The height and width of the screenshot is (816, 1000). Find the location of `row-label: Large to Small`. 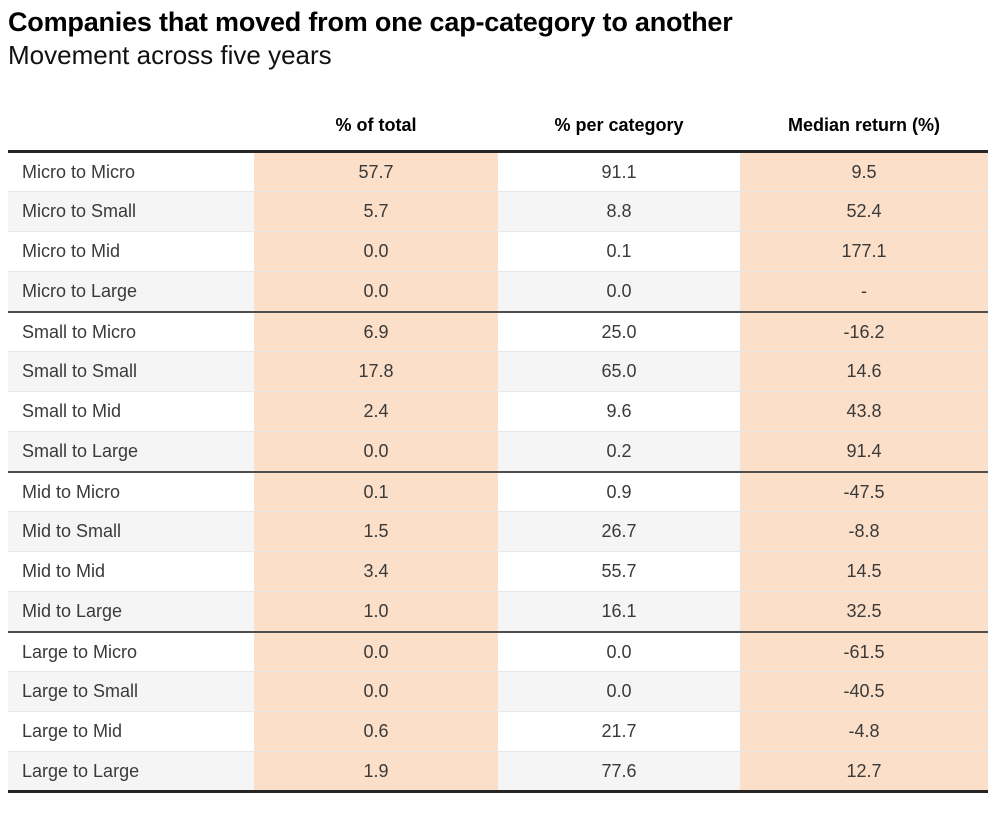

row-label: Large to Small is located at coordinates (131, 691).